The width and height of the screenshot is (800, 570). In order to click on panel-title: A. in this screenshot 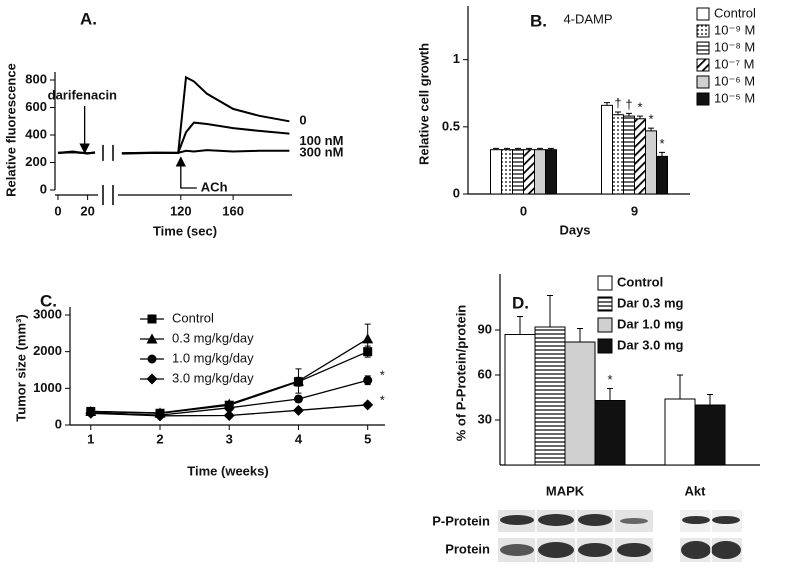, I will do `click(88, 18)`.